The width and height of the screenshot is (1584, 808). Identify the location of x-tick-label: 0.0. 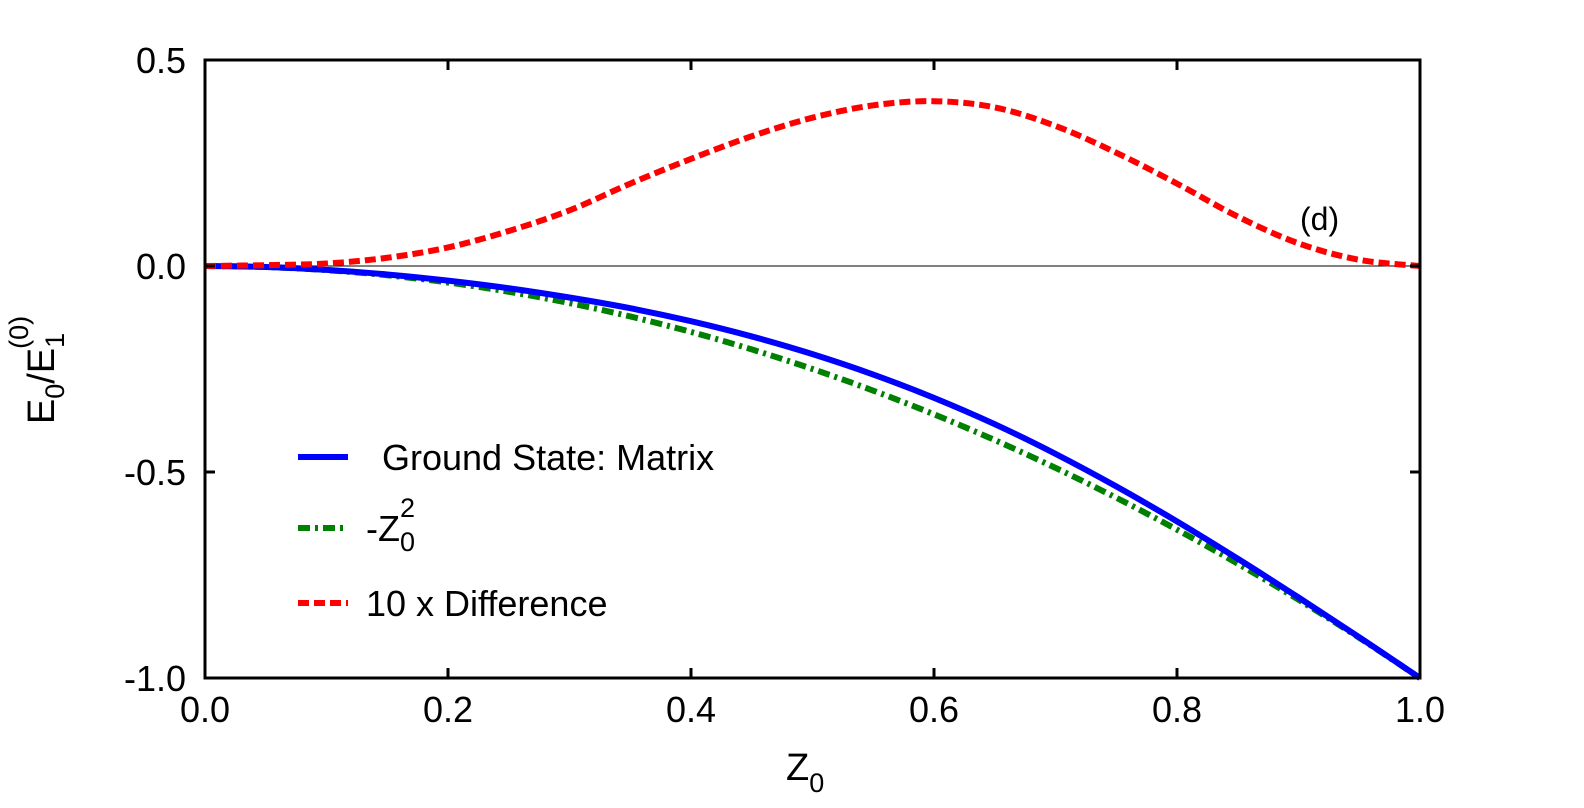
(205, 709).